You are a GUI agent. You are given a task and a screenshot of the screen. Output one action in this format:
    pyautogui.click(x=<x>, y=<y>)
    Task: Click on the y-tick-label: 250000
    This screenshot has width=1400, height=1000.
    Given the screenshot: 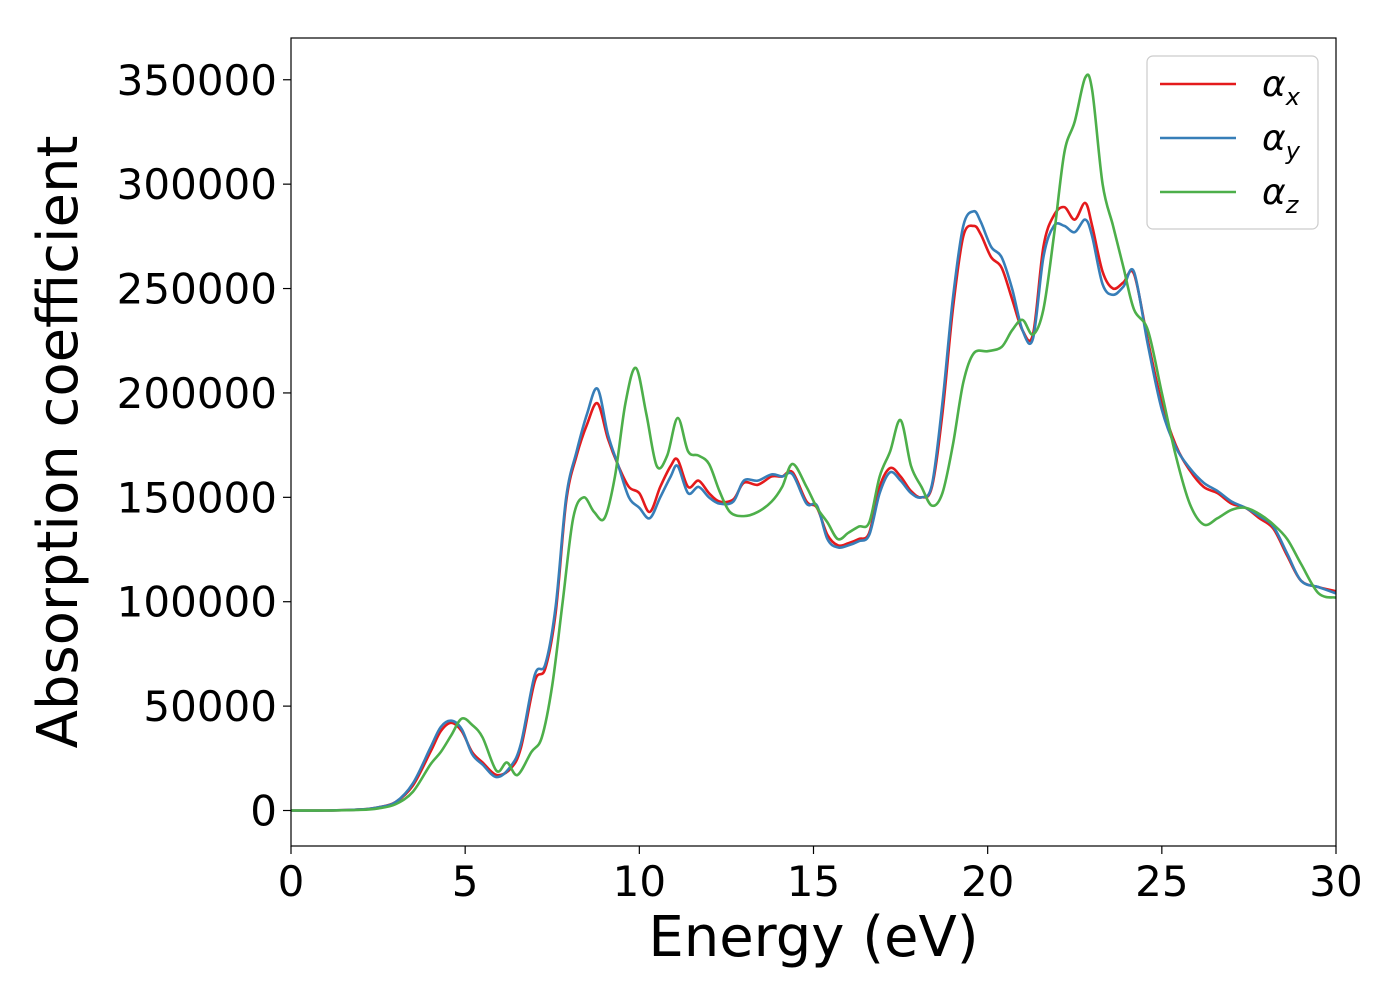 What is the action you would take?
    pyautogui.click(x=197, y=289)
    